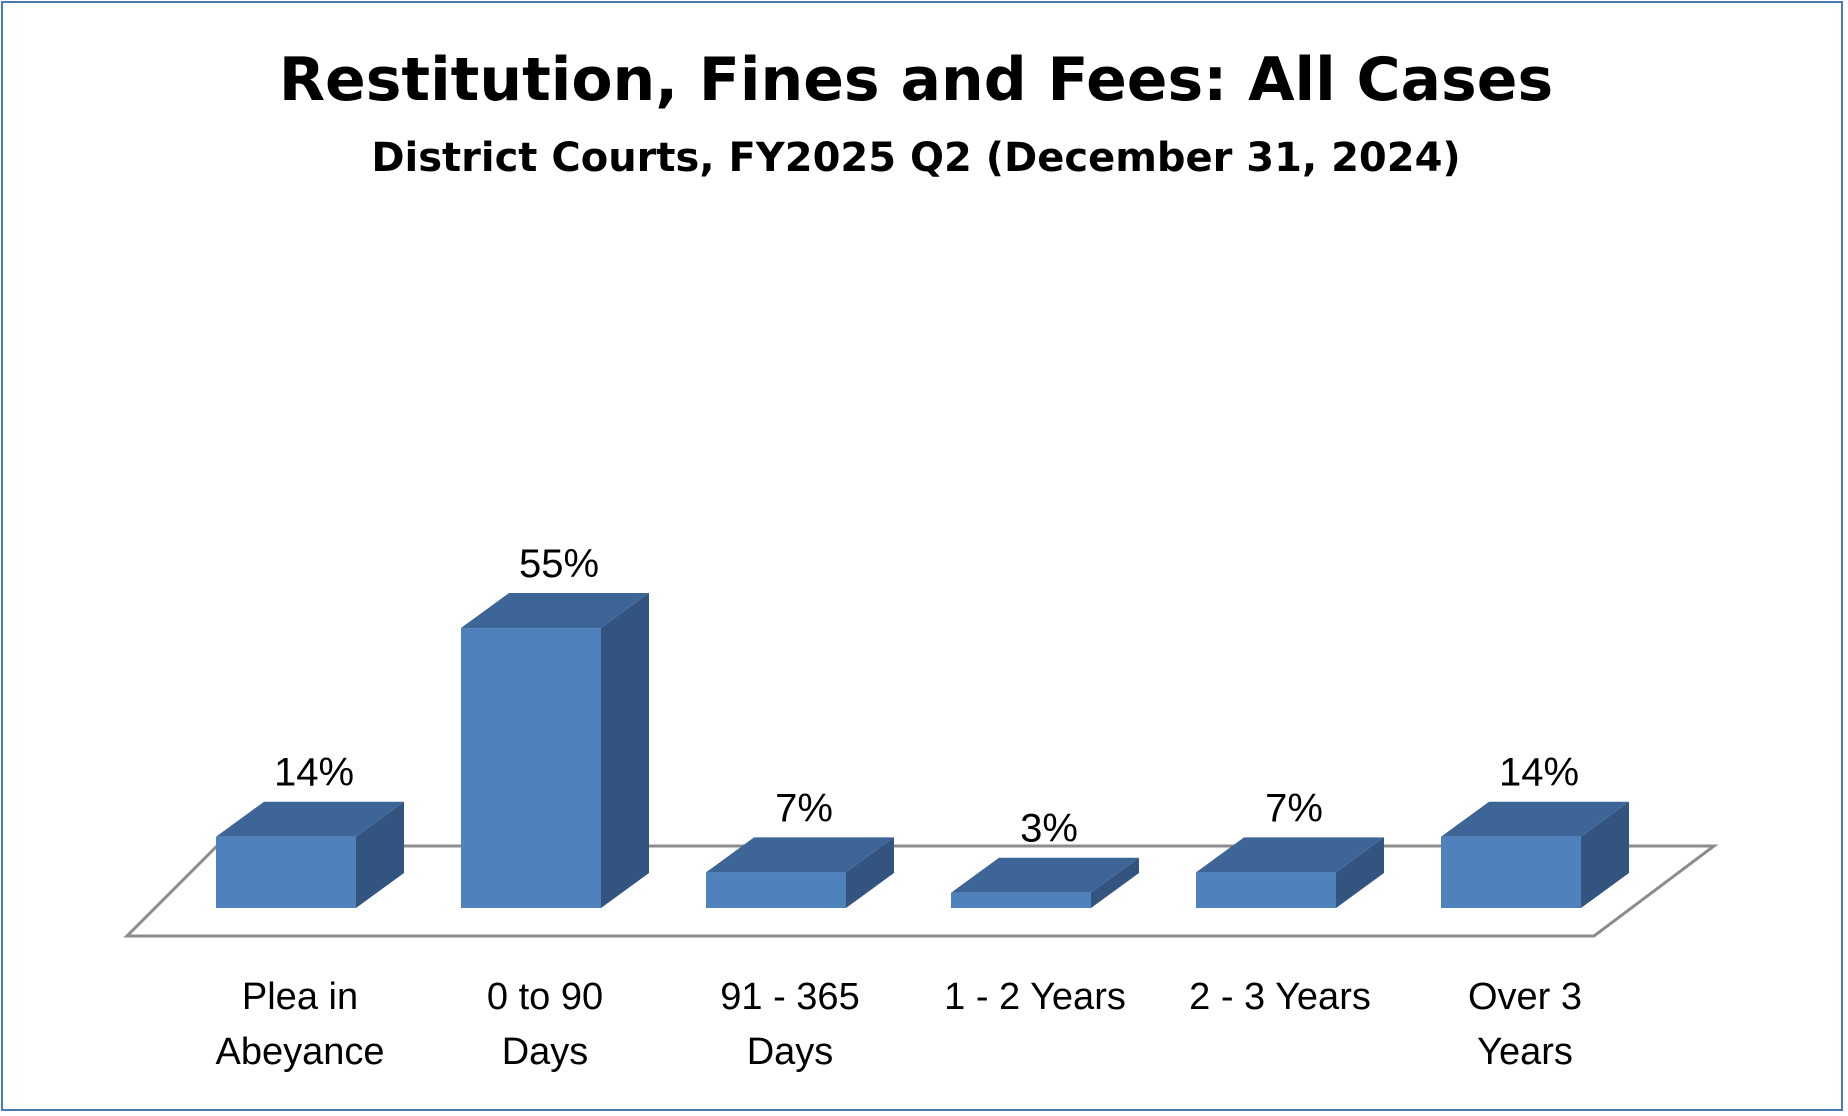 This screenshot has width=1848, height=1116. Describe the element at coordinates (559, 564) in the screenshot. I see `data-label: 55%` at that location.